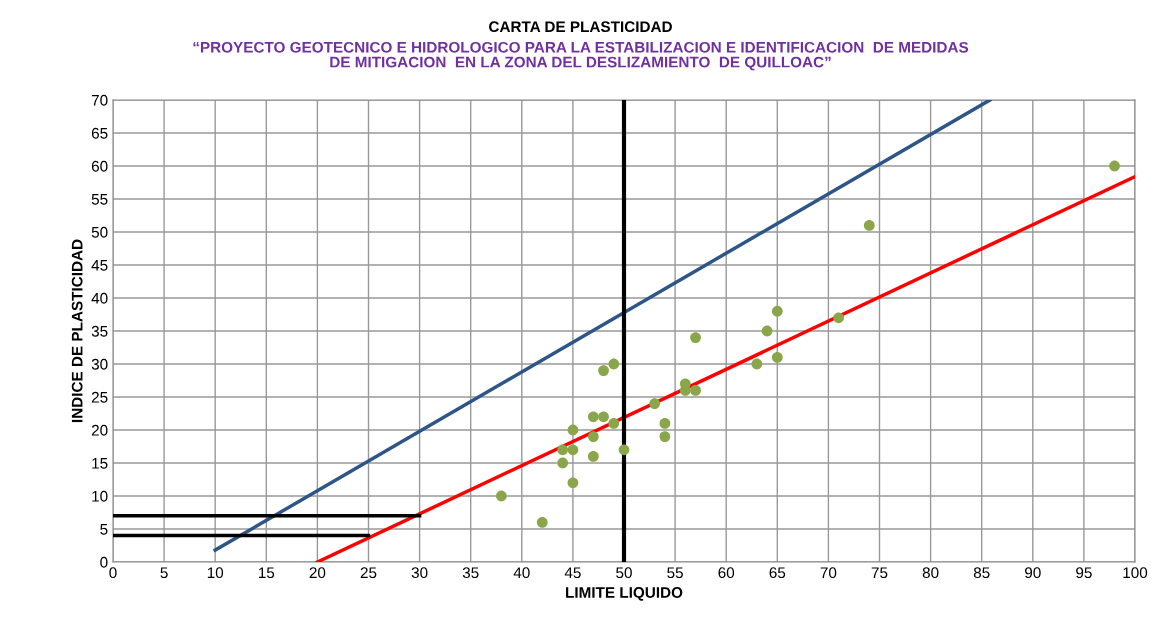  What do you see at coordinates (726, 573) in the screenshot?
I see `x-tick-label: 60` at bounding box center [726, 573].